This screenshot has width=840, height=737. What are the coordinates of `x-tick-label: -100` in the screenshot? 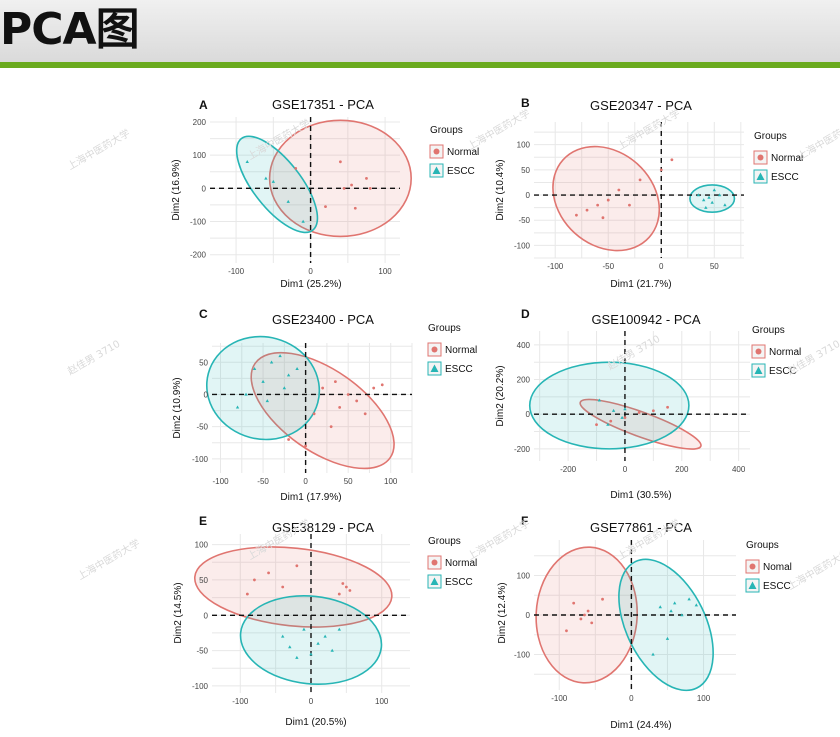 It's located at (236, 271).